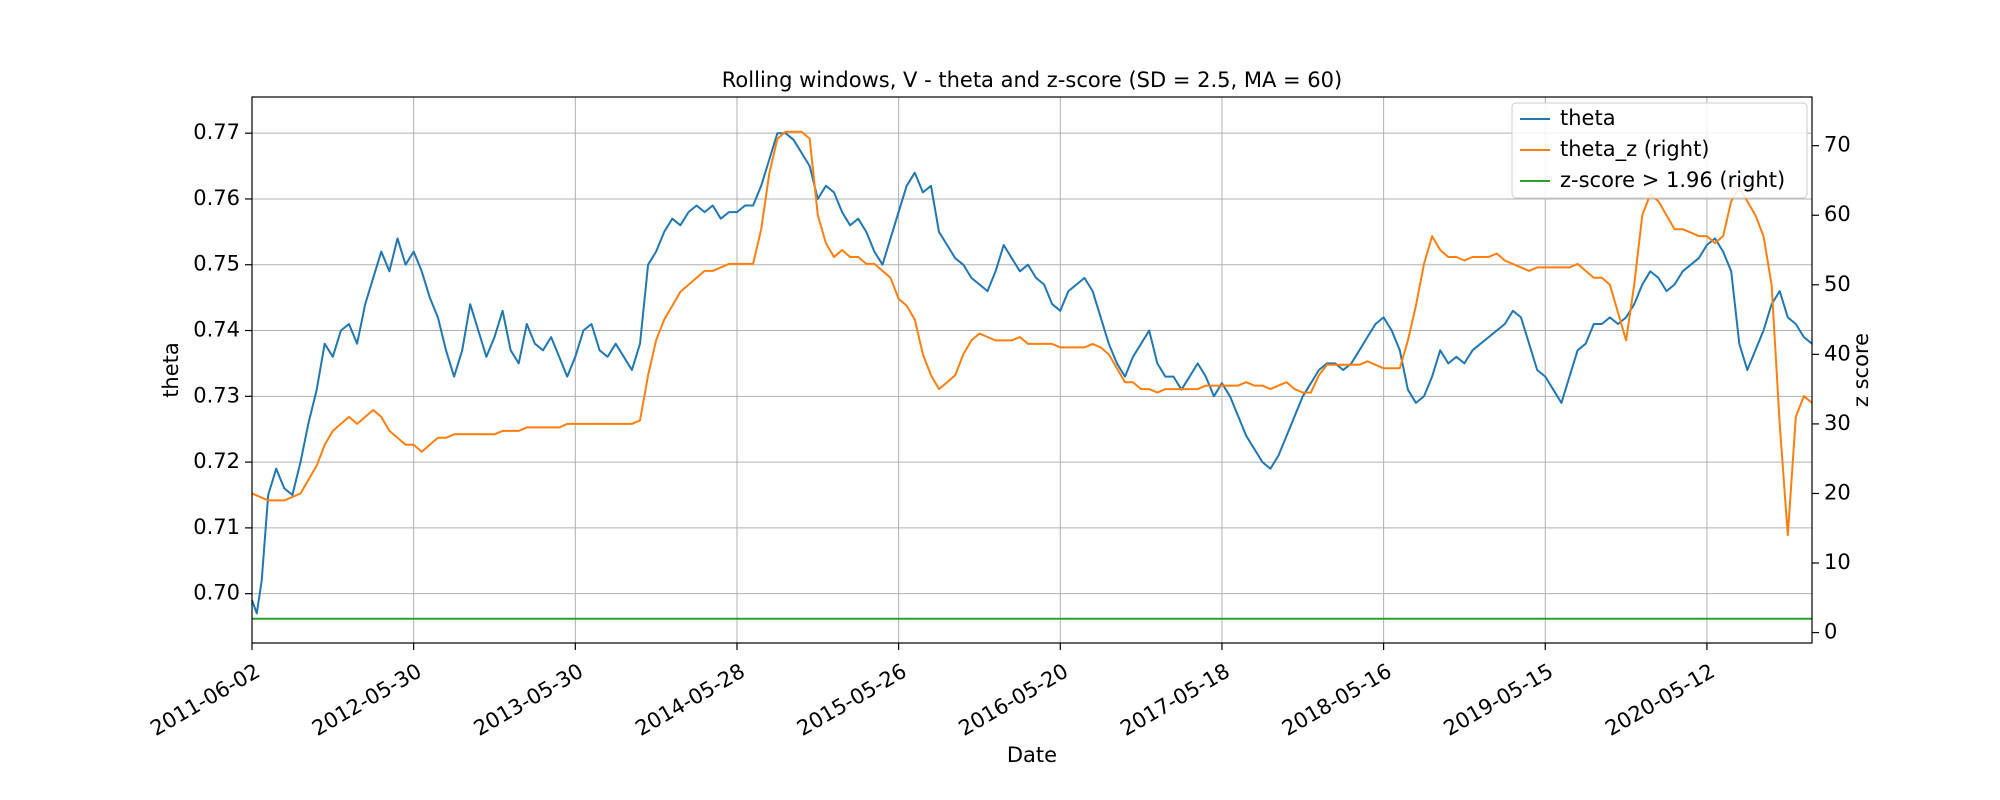 The height and width of the screenshot is (800, 2000). I want to click on y-left-tick-label: 0.74, so click(216, 330).